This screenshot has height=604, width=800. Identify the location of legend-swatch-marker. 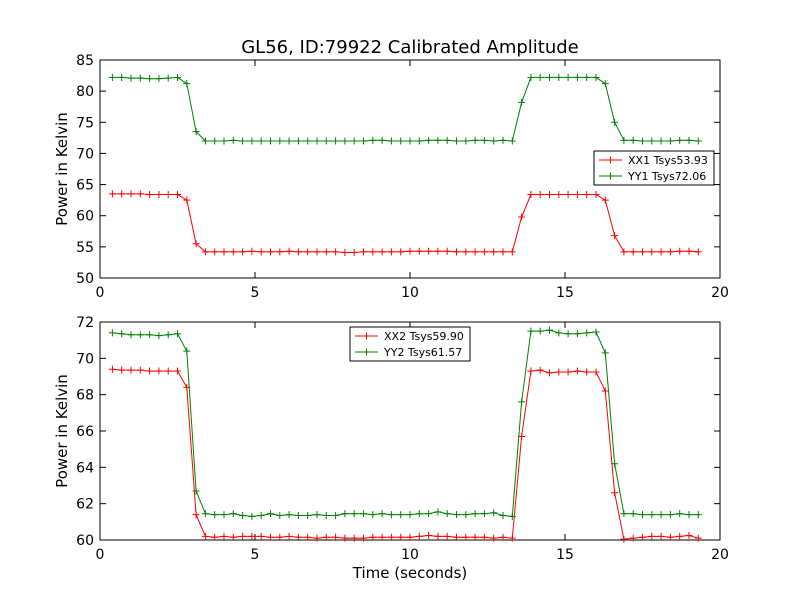
(366, 336).